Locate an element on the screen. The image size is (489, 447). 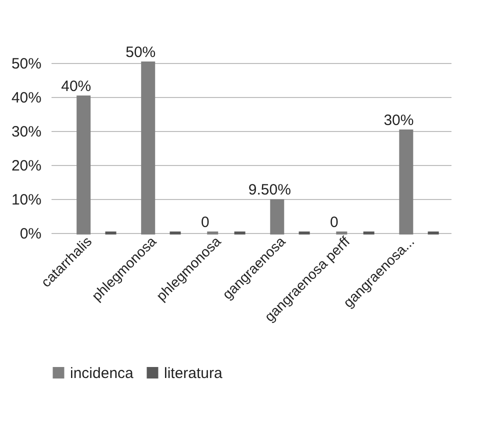
y-tick-label: 20% is located at coordinates (26, 166).